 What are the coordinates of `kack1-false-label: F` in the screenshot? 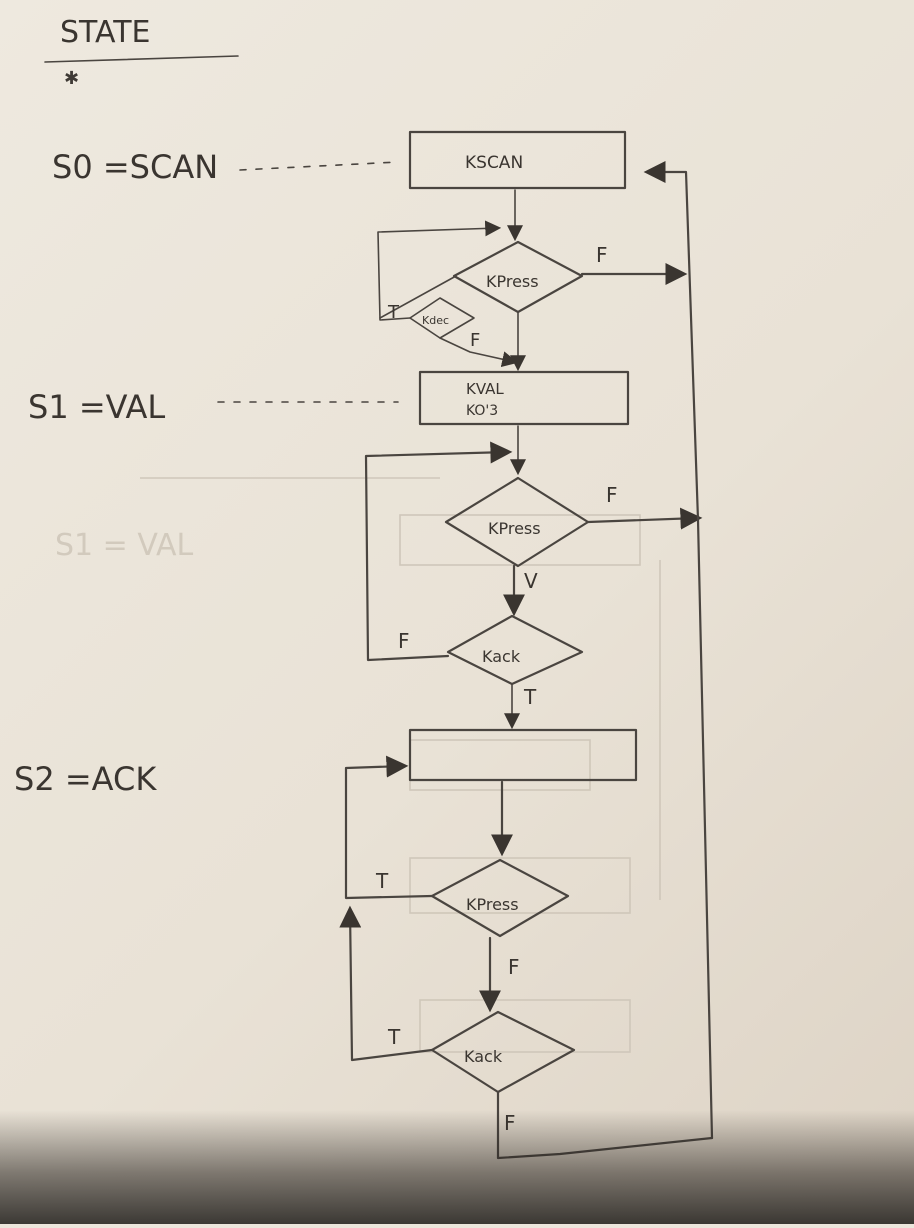 It's located at (404, 641).